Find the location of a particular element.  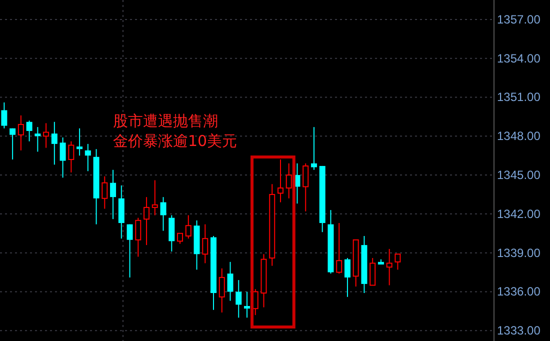

y-tick-label: 1354.00 is located at coordinates (519, 58).